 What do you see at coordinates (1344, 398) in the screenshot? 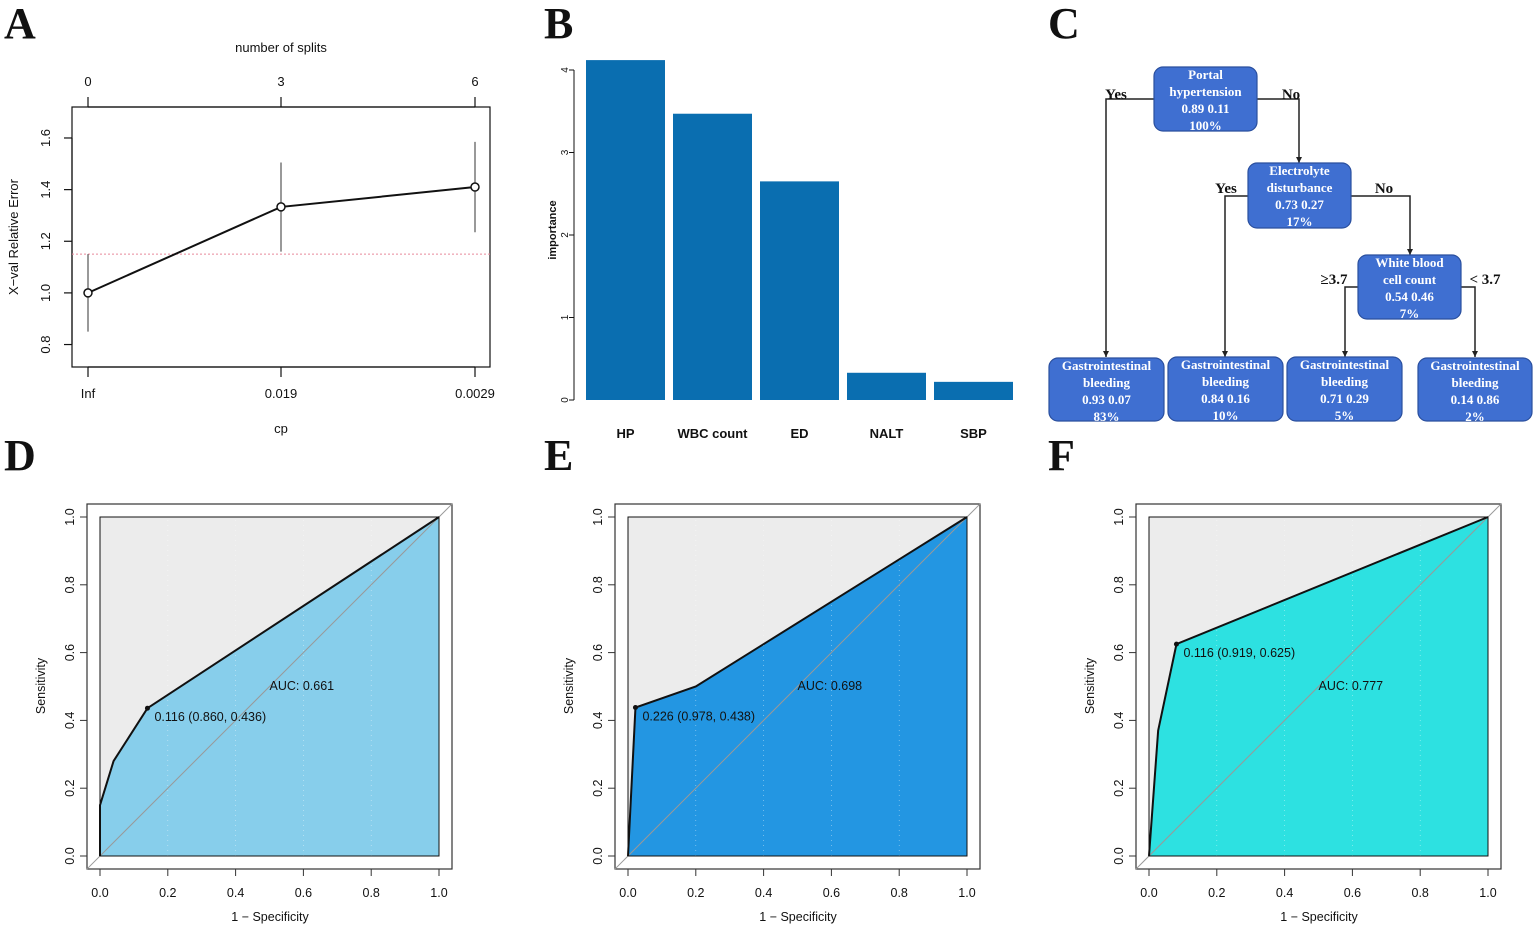
I see `node-text: 0.71 0.29` at bounding box center [1344, 398].